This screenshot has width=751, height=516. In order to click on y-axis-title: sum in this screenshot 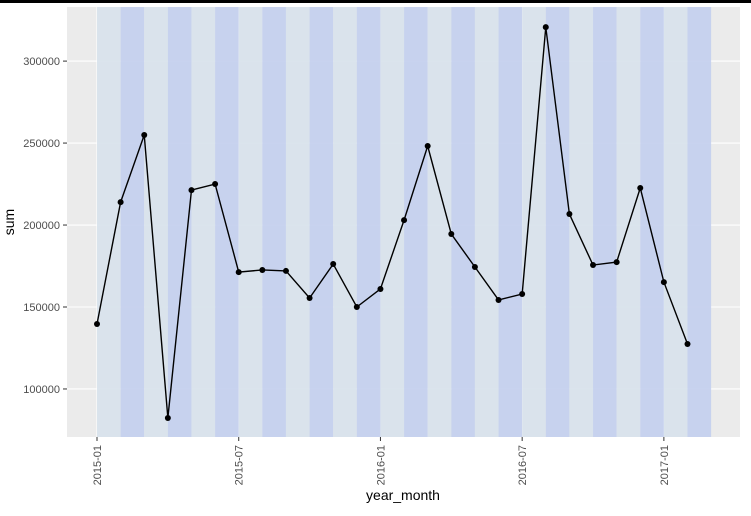, I will do `click(9, 222)`.